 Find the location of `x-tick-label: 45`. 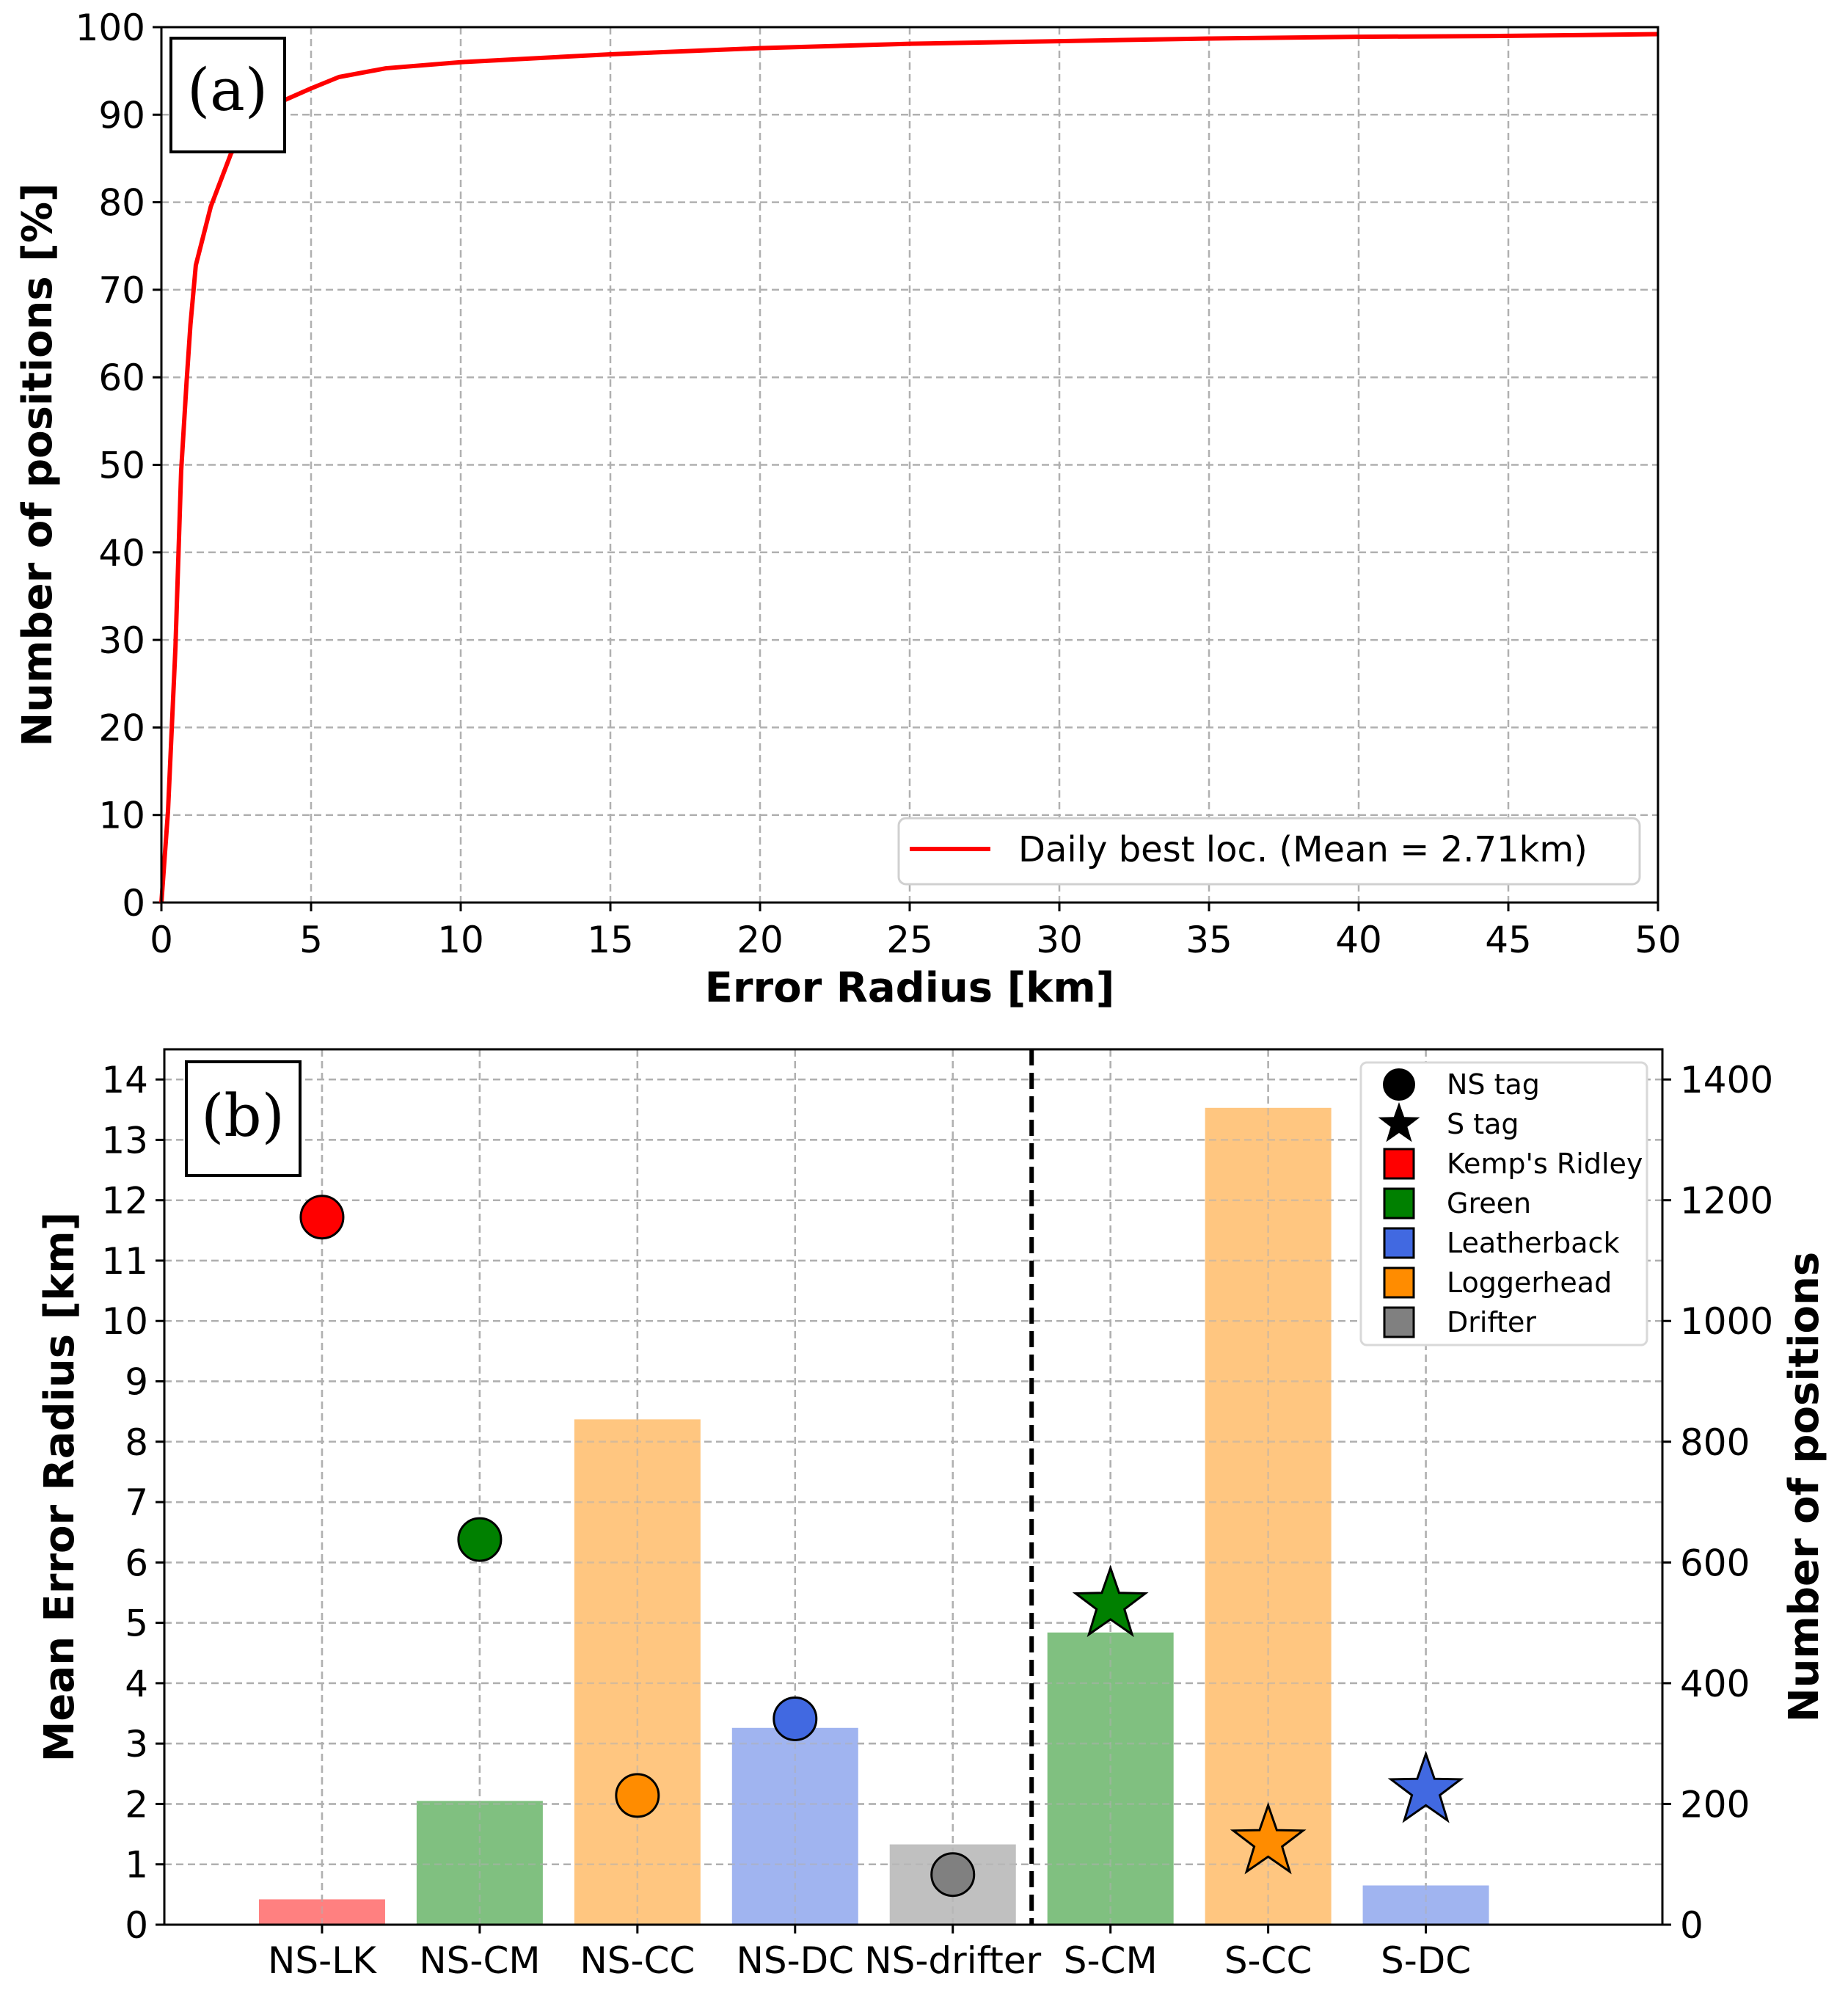

x-tick-label: 45 is located at coordinates (1508, 940).